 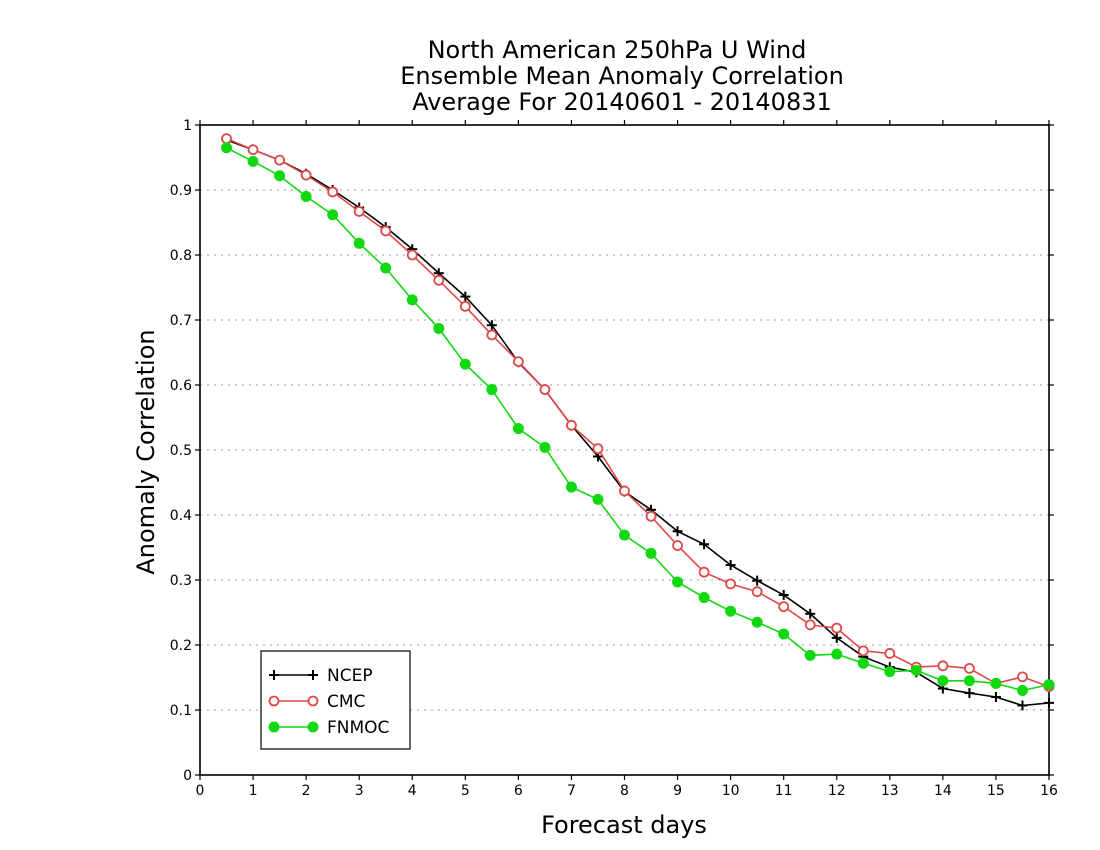 I want to click on legend-item-cmc: CMC, so click(x=316, y=702).